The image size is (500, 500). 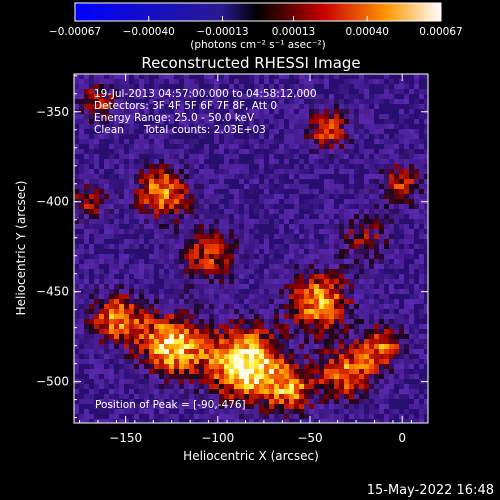 I want to click on colorbar-tick-label: 0.00067, so click(x=440, y=32).